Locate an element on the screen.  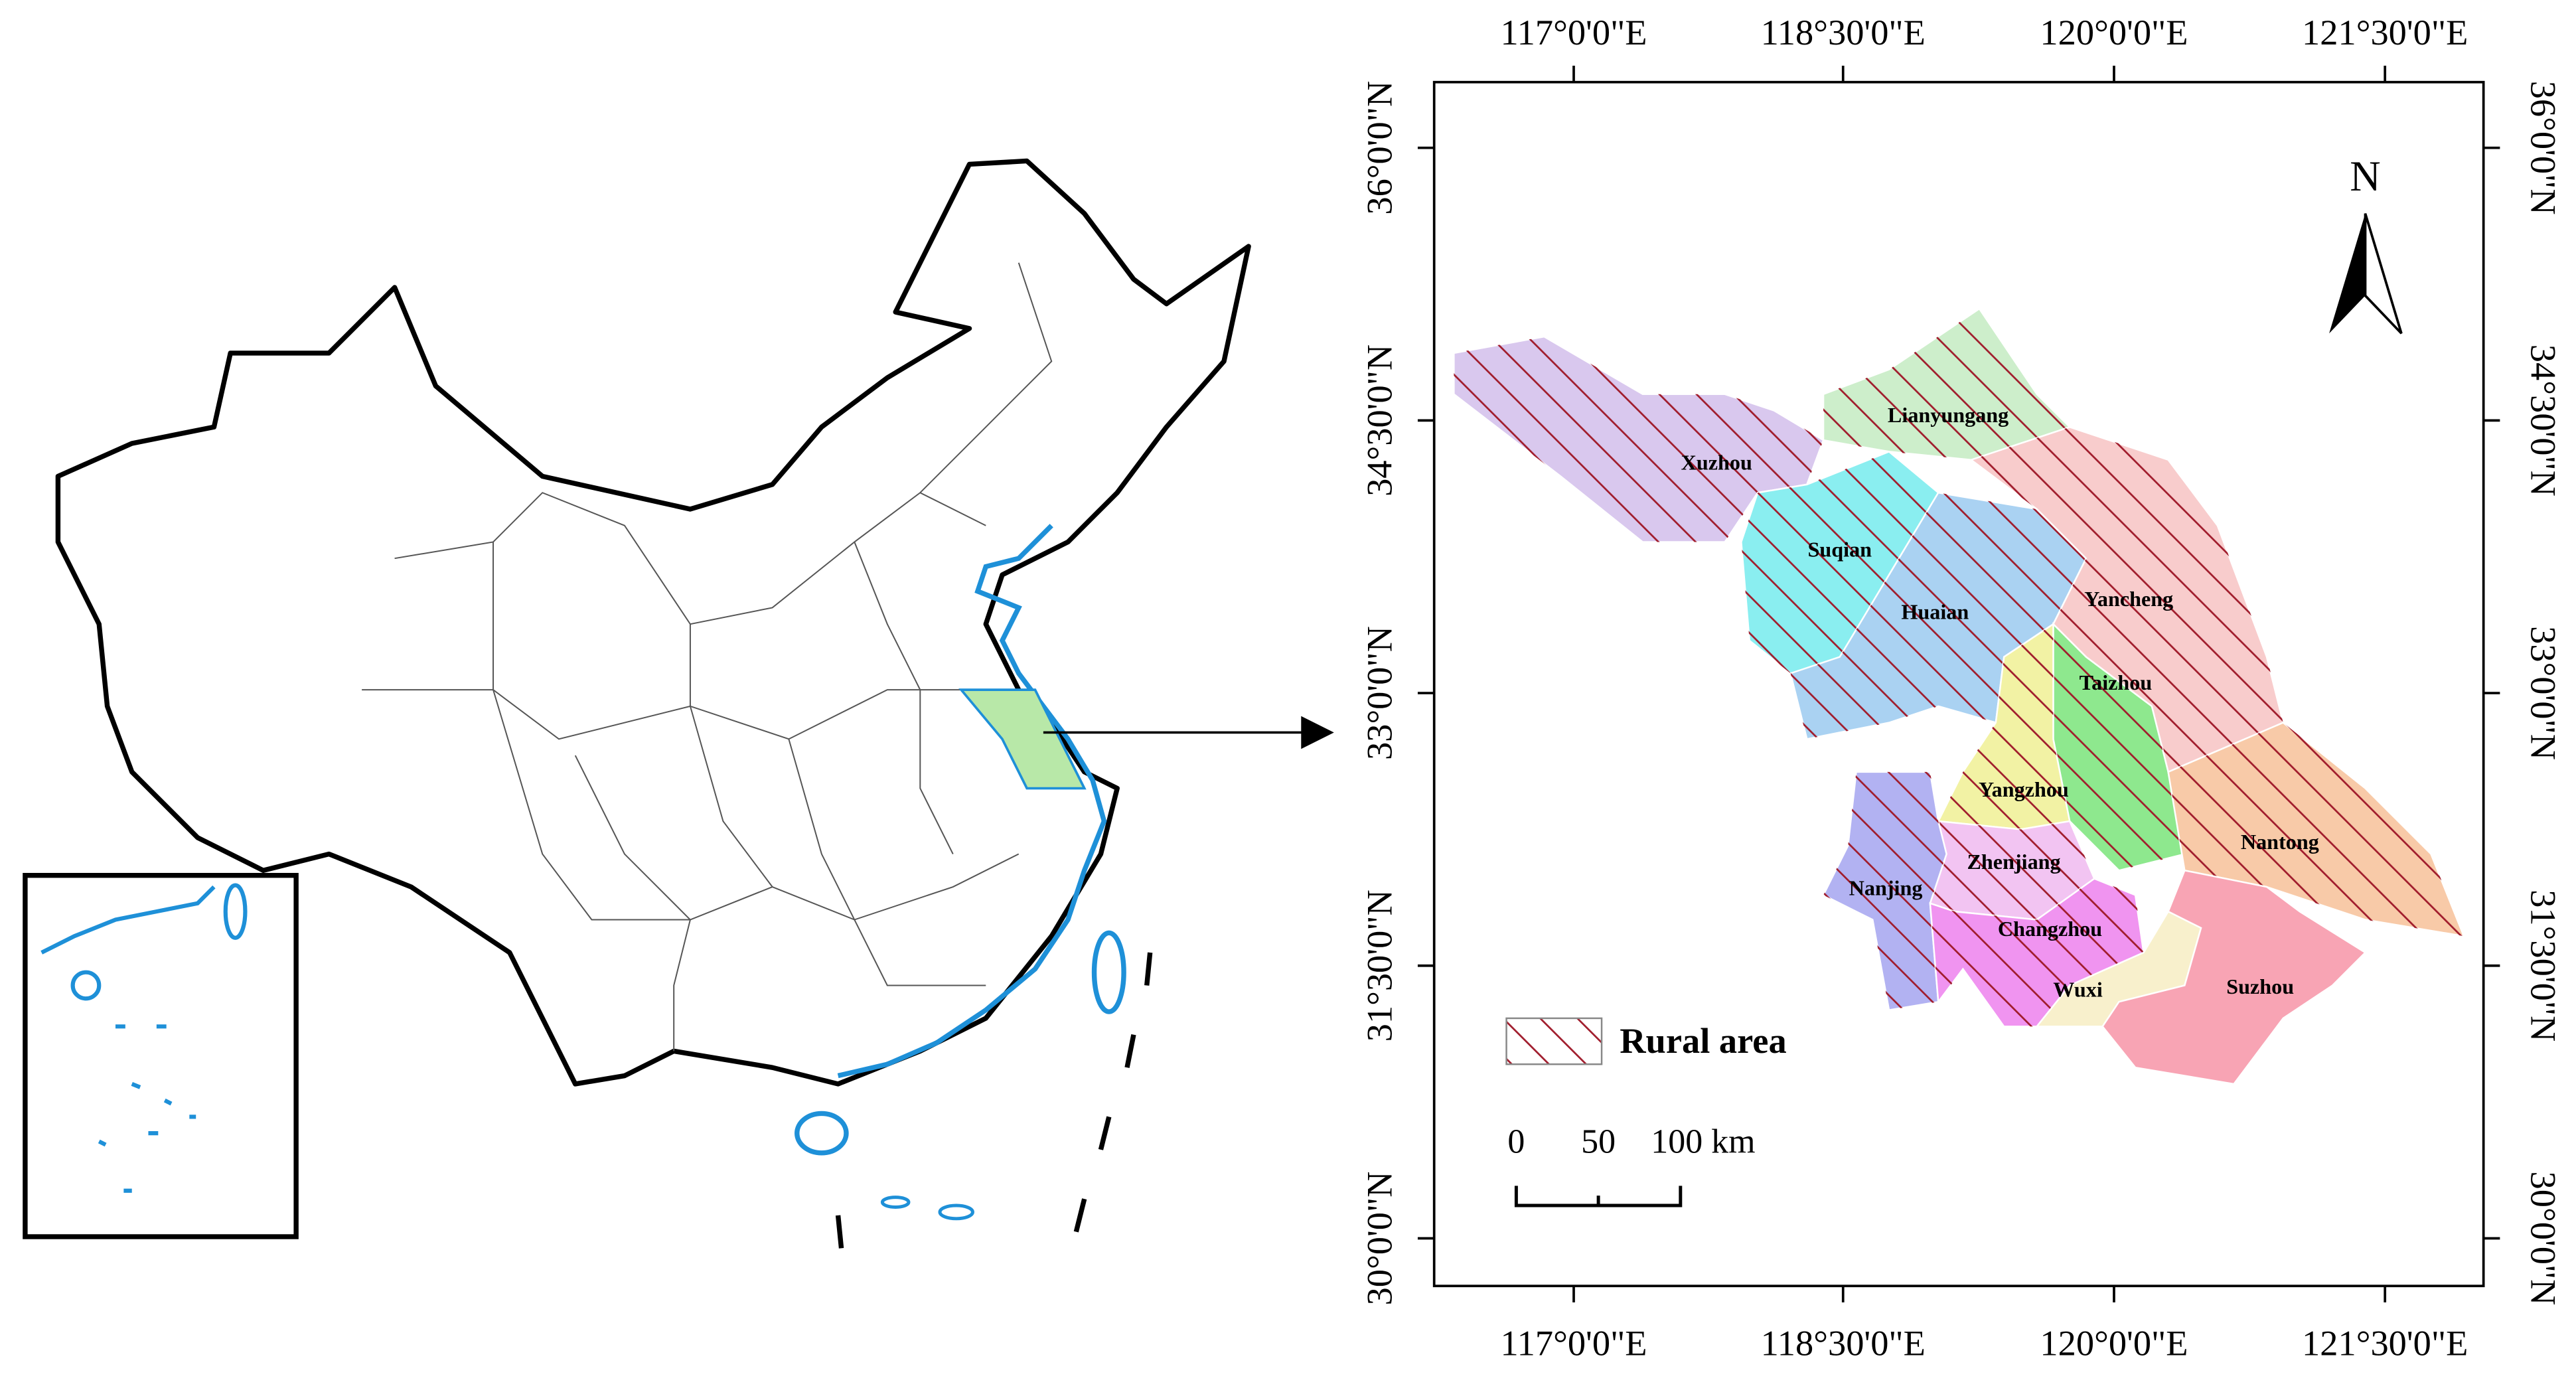
coastline is located at coordinates (972, 802).